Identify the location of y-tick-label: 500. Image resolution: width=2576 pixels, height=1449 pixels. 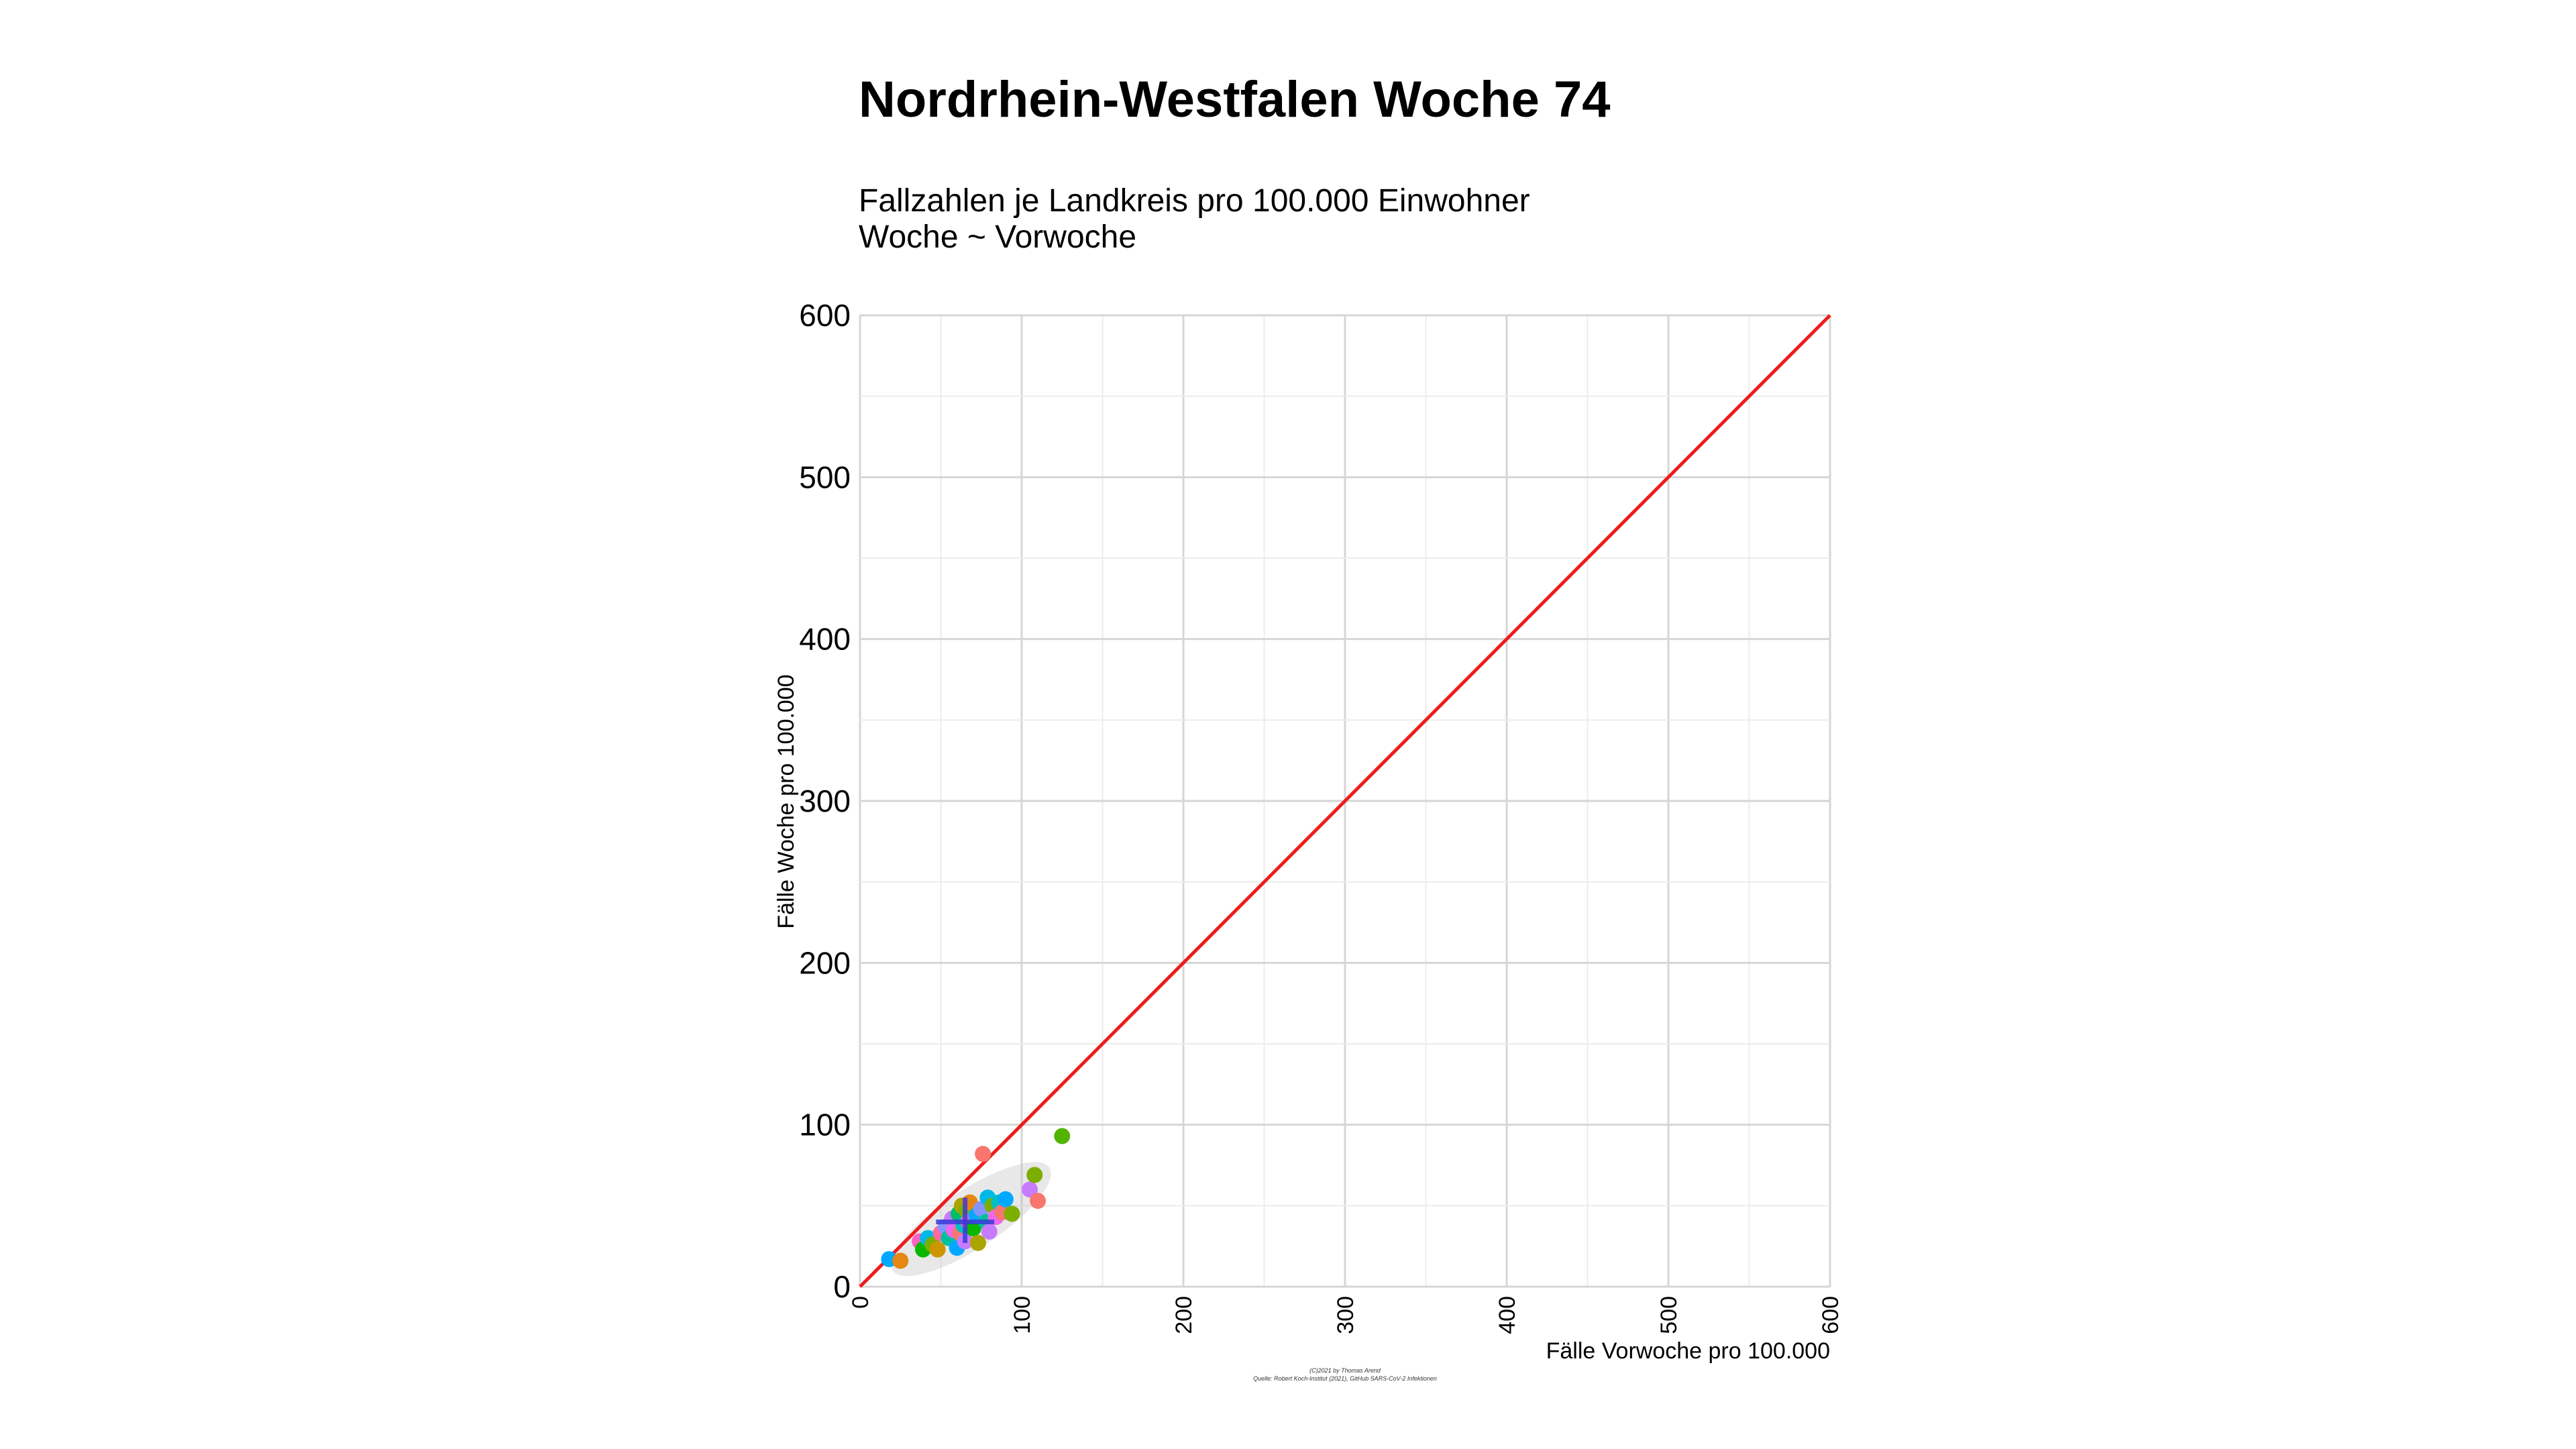
(825, 477).